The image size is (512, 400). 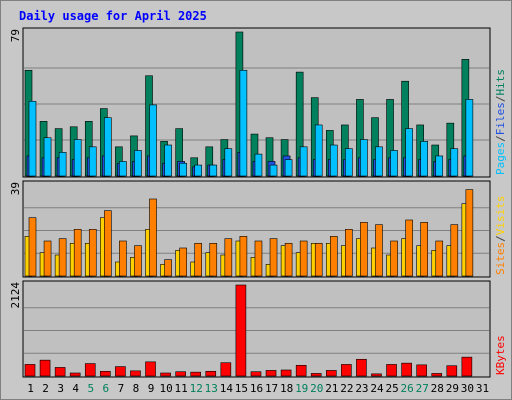 I want to click on x-tick-label-day-6: 6, so click(x=106, y=388).